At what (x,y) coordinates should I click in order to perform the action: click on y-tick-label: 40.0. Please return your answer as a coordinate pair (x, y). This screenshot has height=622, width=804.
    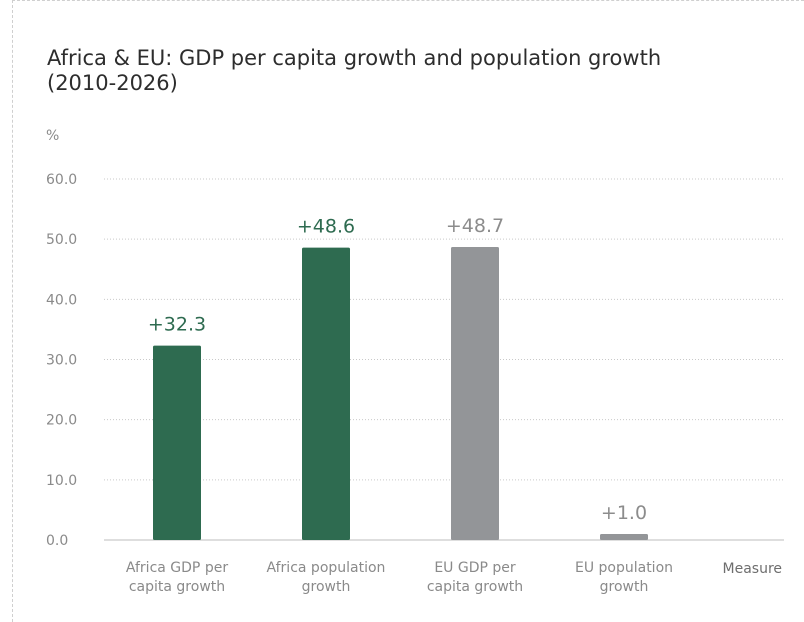
    Looking at the image, I should click on (61, 300).